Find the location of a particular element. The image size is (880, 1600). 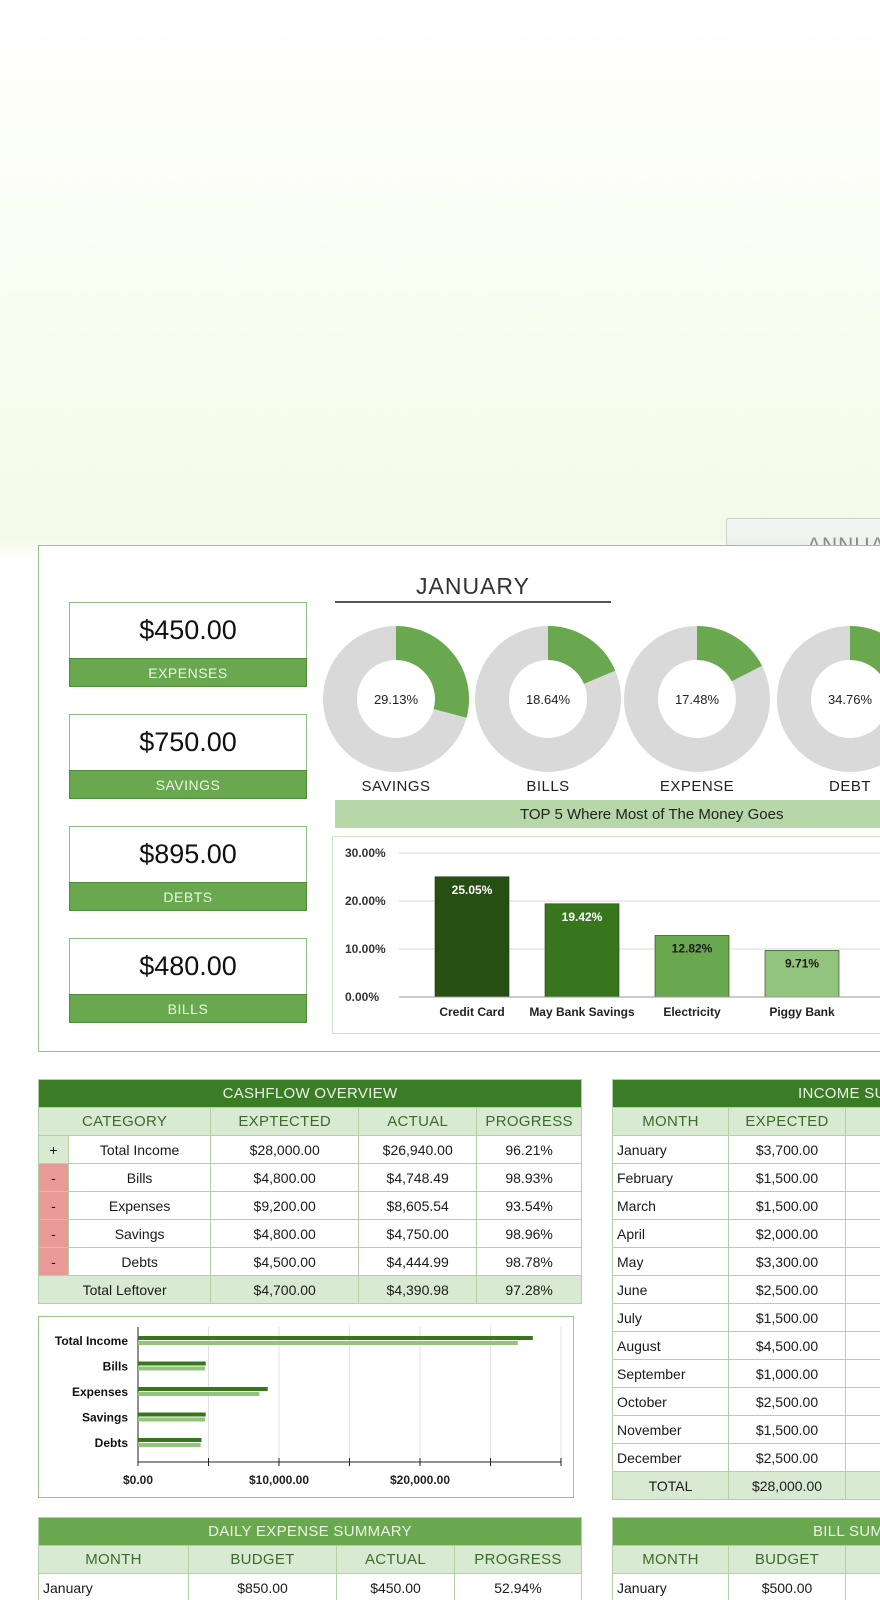

cell-month: April is located at coordinates (670, 1233).